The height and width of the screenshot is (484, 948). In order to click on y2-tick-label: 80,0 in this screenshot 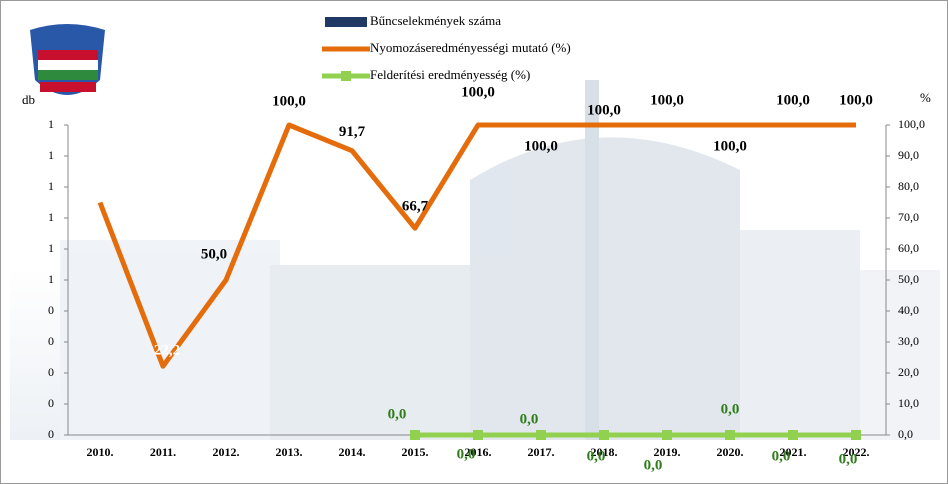, I will do `click(908, 186)`.